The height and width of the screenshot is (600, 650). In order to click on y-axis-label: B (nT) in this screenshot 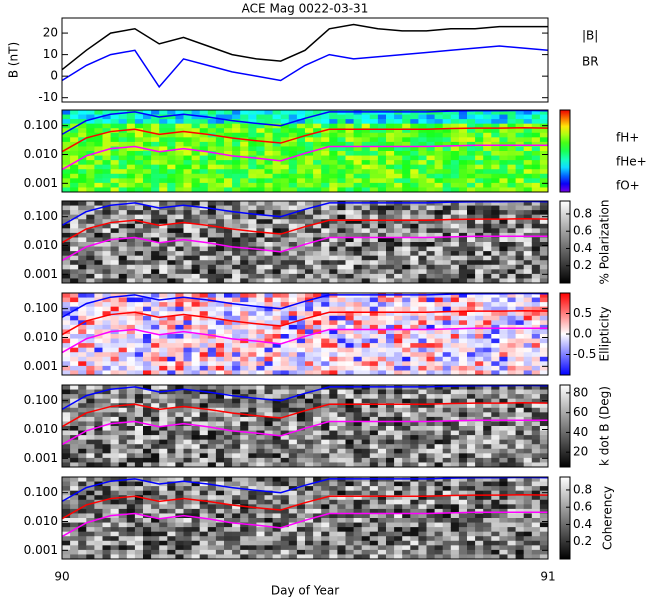, I will do `click(14, 60)`.